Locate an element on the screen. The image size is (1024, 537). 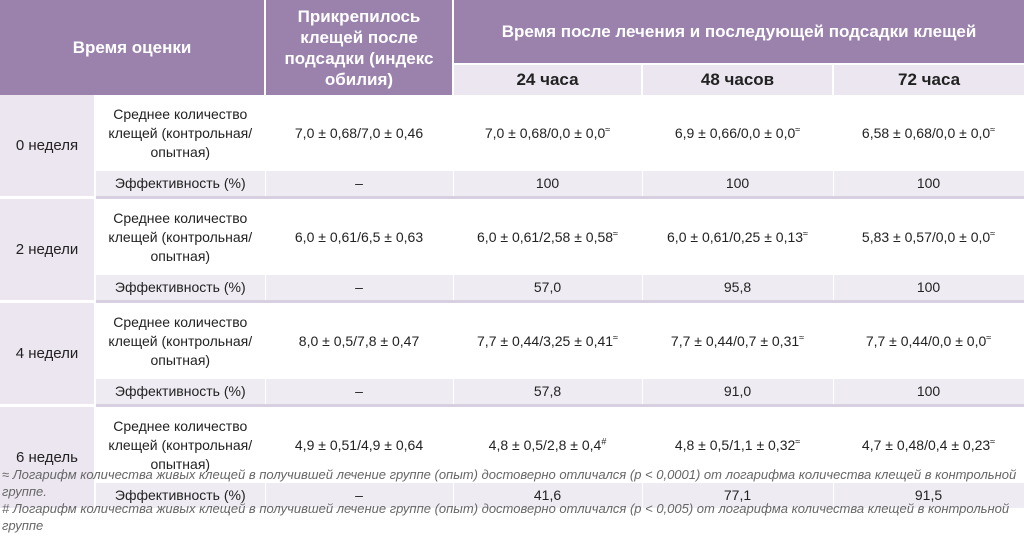
efficacy-24h: 57,0 is located at coordinates (548, 288).